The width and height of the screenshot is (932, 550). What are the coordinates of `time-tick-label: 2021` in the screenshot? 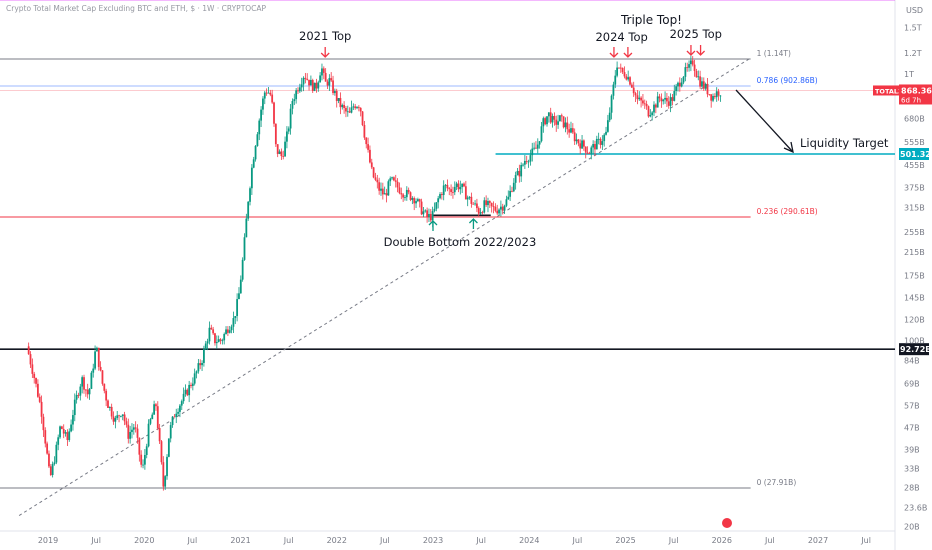 It's located at (240, 540).